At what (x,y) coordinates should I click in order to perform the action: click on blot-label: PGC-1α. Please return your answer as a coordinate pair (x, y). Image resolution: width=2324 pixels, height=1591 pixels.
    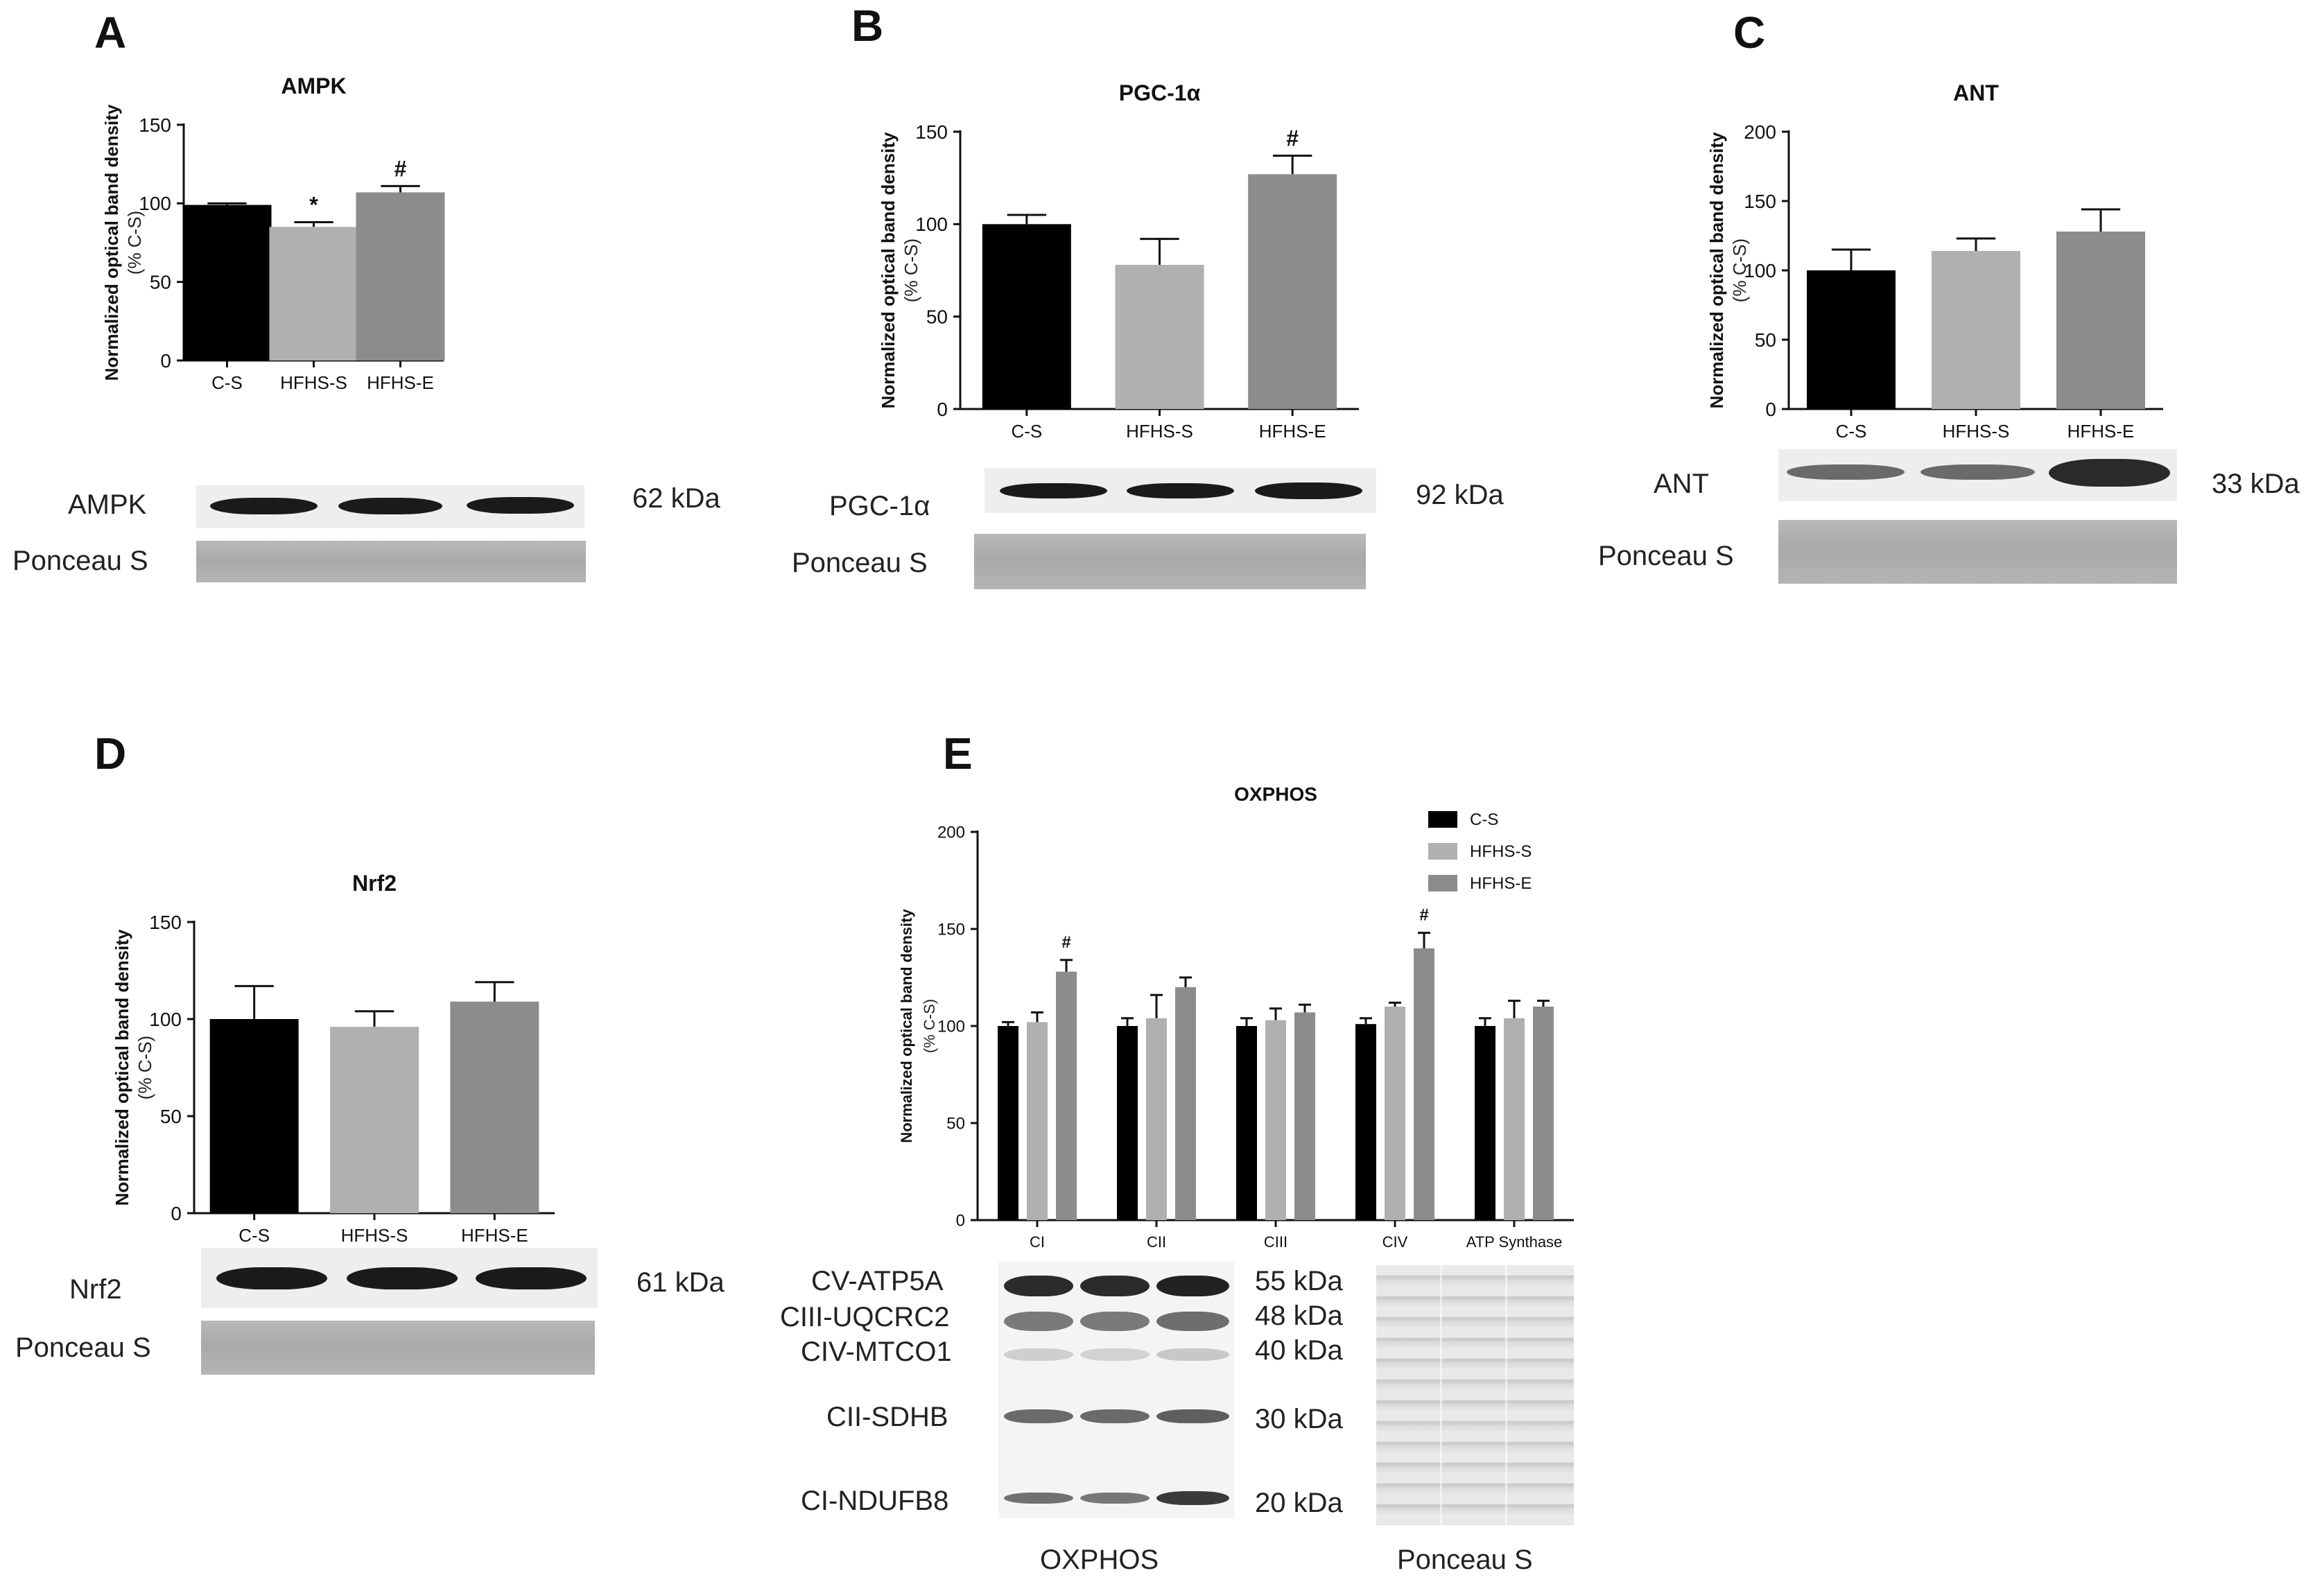
    Looking at the image, I should click on (879, 506).